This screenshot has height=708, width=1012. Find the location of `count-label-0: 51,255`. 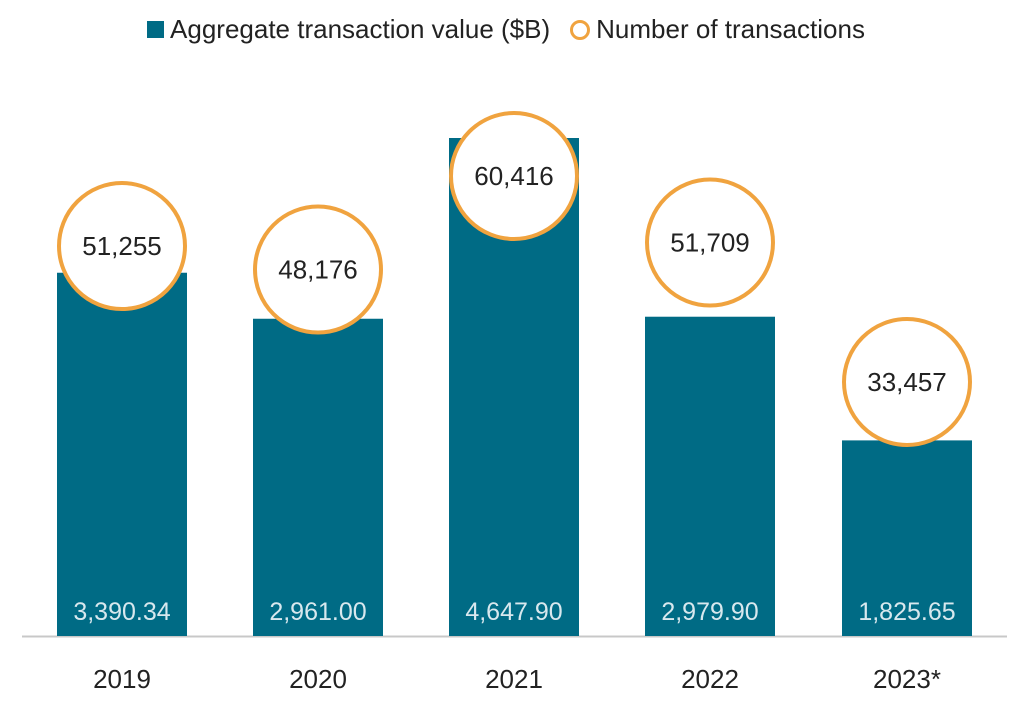

count-label-0: 51,255 is located at coordinates (122, 246).